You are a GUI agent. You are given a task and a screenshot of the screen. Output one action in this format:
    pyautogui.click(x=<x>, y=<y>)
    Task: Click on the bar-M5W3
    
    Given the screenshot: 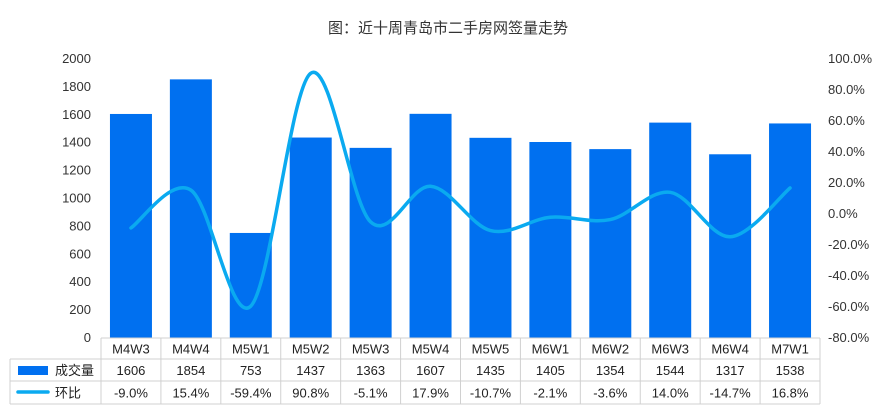 What is the action you would take?
    pyautogui.click(x=370, y=242)
    